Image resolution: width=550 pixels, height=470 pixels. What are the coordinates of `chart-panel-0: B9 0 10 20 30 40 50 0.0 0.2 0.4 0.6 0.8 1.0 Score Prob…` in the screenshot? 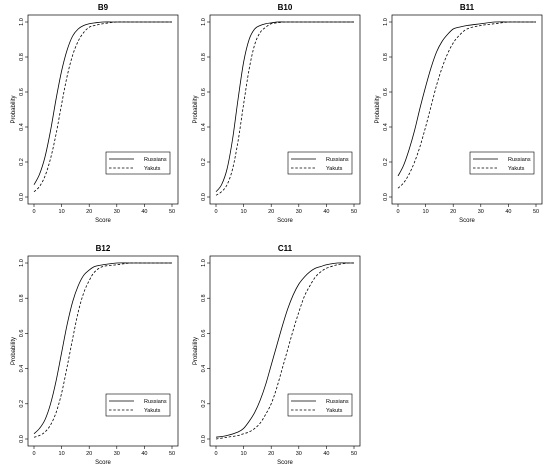 It's located at (95, 113).